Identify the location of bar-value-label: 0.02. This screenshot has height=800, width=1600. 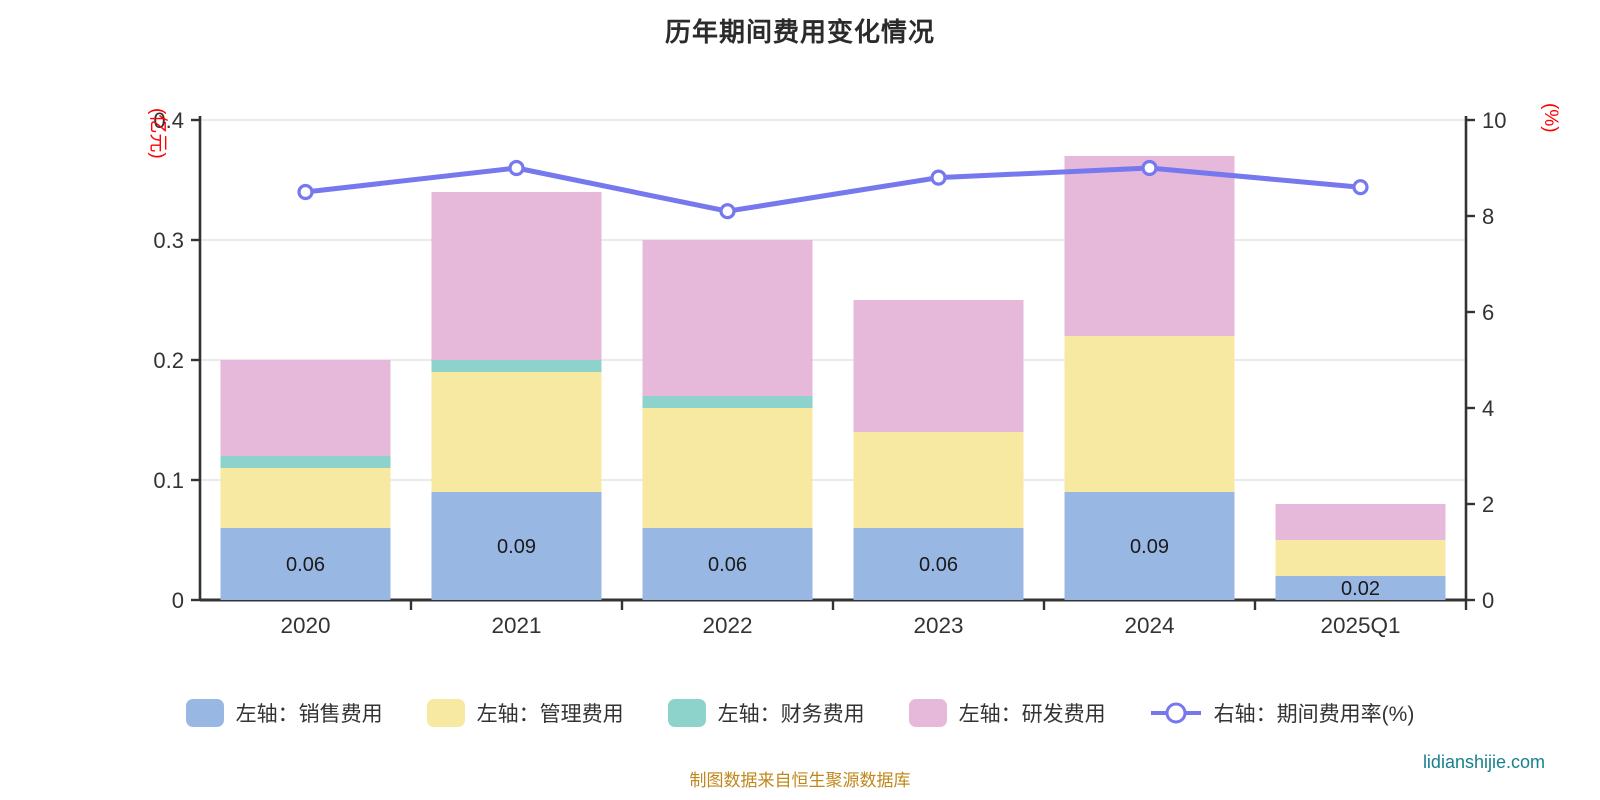
(1360, 589).